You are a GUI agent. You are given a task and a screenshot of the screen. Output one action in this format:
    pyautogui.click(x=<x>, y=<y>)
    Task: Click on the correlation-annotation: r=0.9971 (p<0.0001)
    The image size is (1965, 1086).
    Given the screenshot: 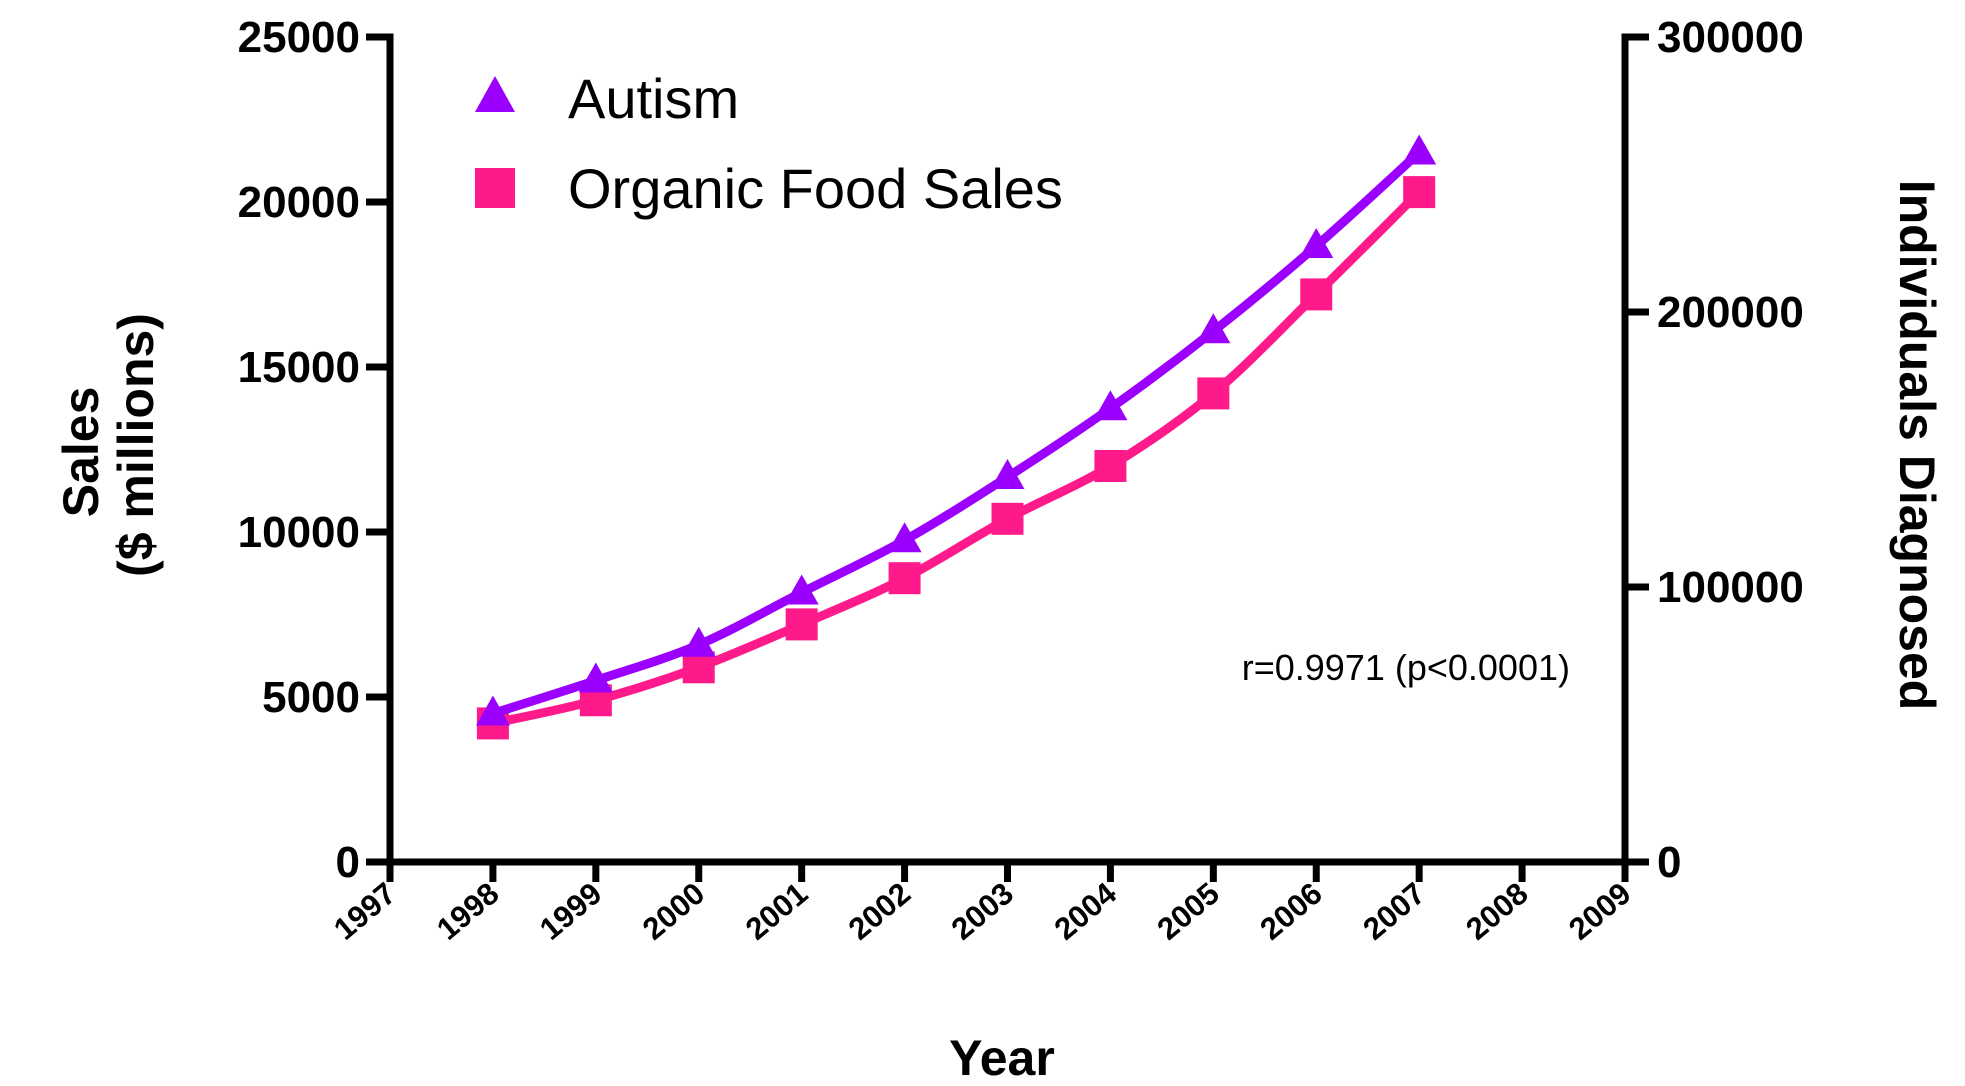 What is the action you would take?
    pyautogui.click(x=1406, y=667)
    